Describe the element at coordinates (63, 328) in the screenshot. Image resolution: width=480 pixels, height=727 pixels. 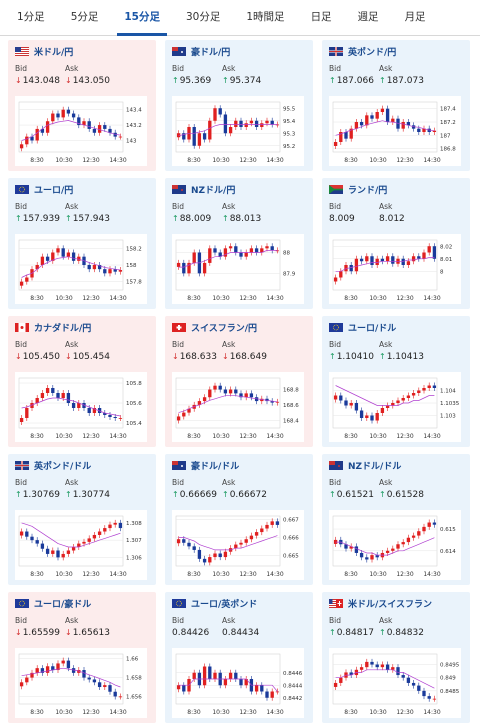
I see `pair-name: カナダドル/円` at that location.